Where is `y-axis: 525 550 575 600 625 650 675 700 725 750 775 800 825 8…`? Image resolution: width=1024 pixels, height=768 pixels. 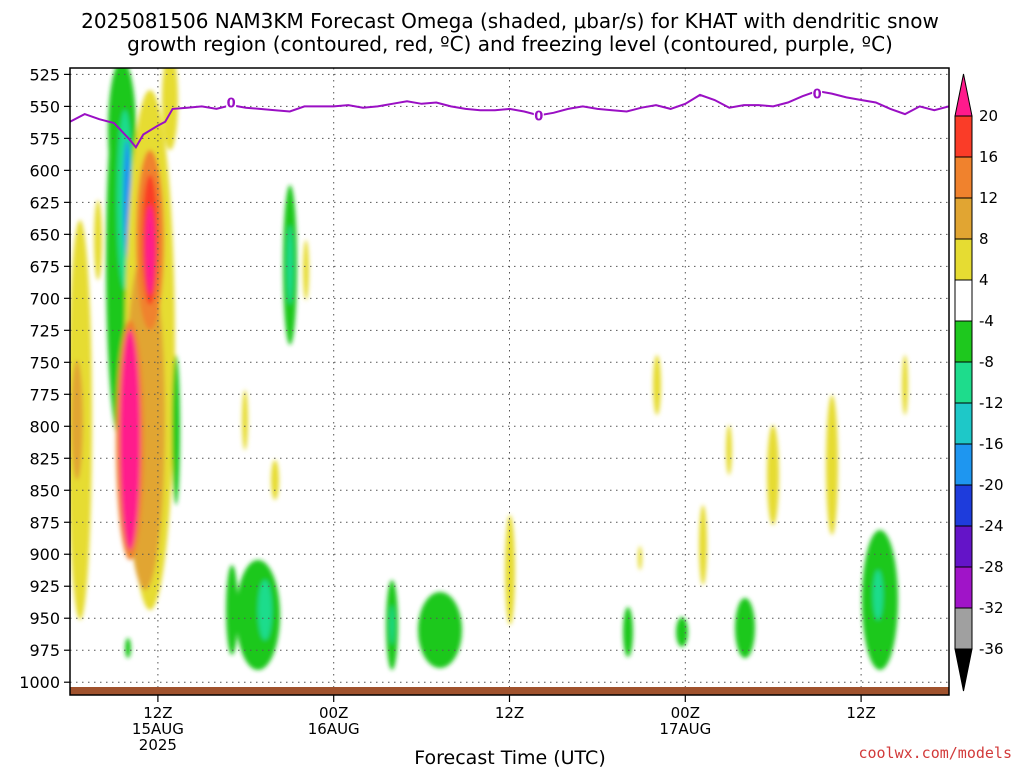
y-axis: 525 550 575 600 625 650 675 700 725 750 775 800 825 8… is located at coordinates (44, 378).